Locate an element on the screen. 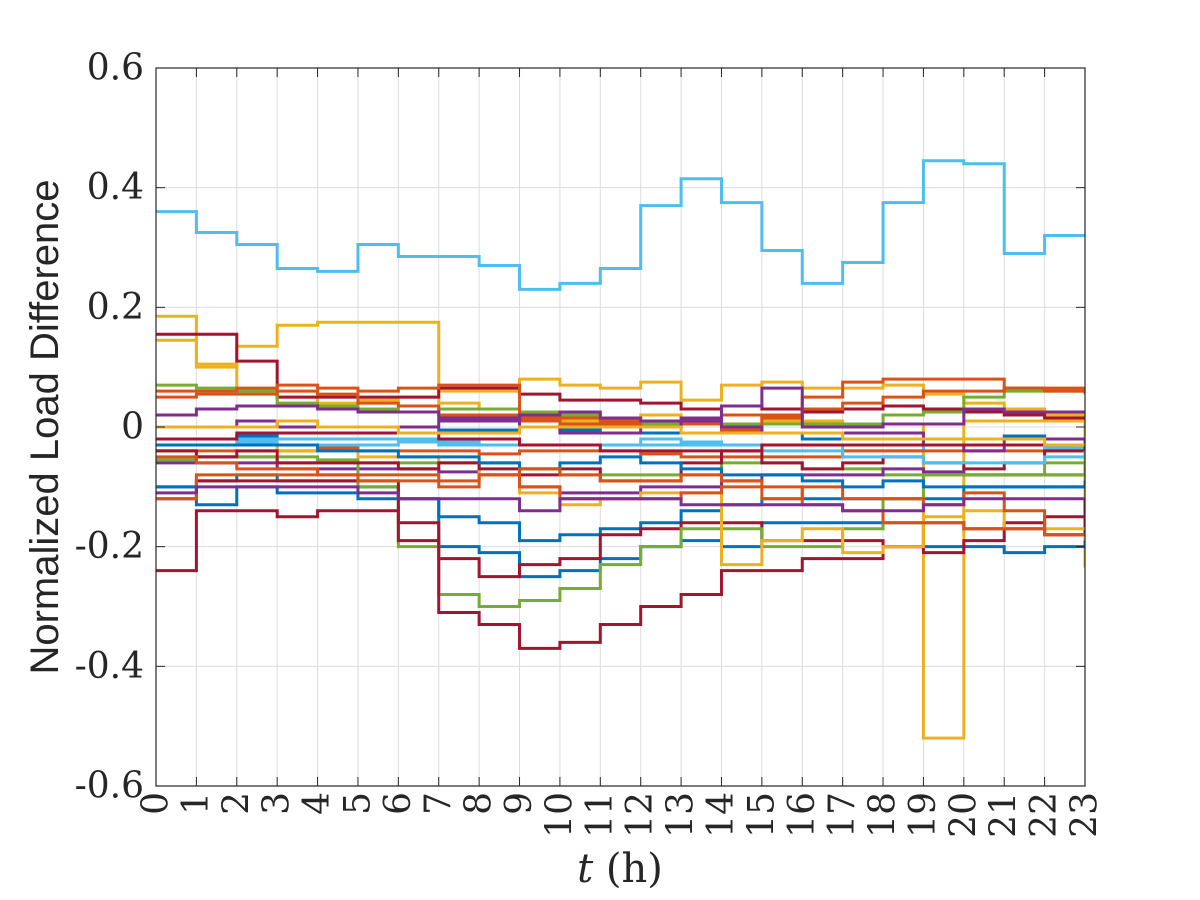 This screenshot has height=900, width=1200. y-tick-label: 0 is located at coordinates (132, 427).